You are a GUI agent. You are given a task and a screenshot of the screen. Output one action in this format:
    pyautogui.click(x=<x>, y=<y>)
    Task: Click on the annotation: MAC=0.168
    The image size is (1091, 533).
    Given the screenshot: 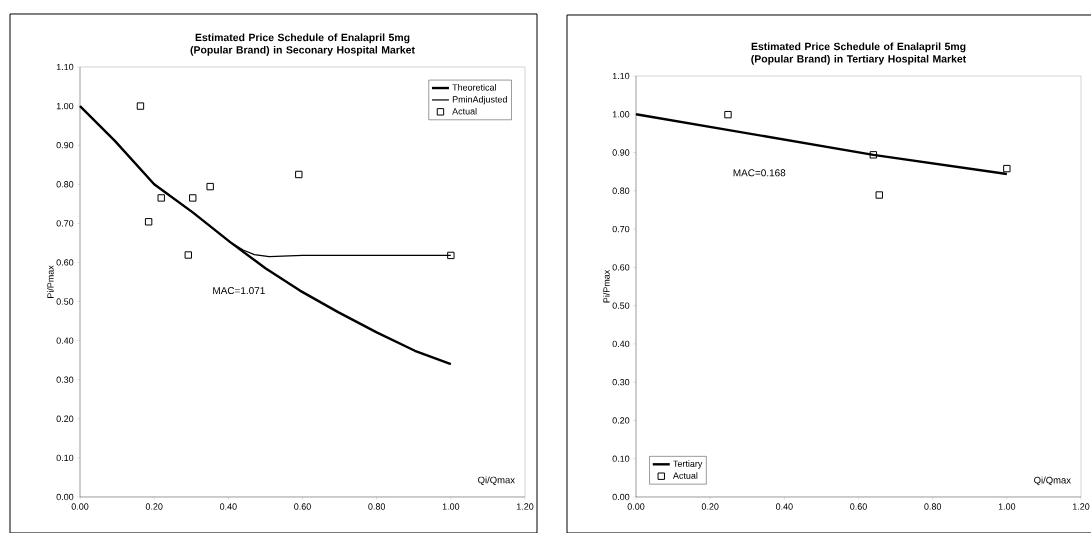 What is the action you would take?
    pyautogui.click(x=759, y=173)
    